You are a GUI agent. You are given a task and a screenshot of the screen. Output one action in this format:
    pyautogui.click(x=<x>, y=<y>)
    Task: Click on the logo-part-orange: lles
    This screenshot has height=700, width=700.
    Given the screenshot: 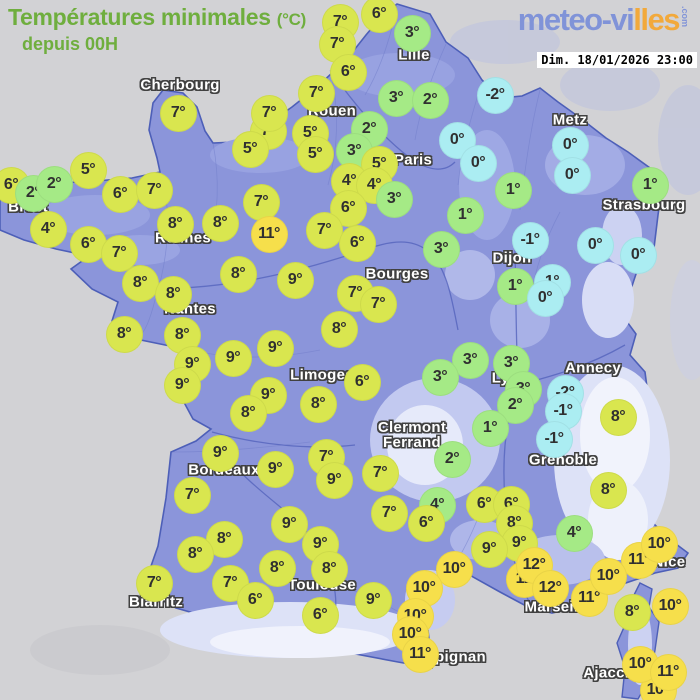 What is the action you would take?
    pyautogui.click(x=656, y=19)
    